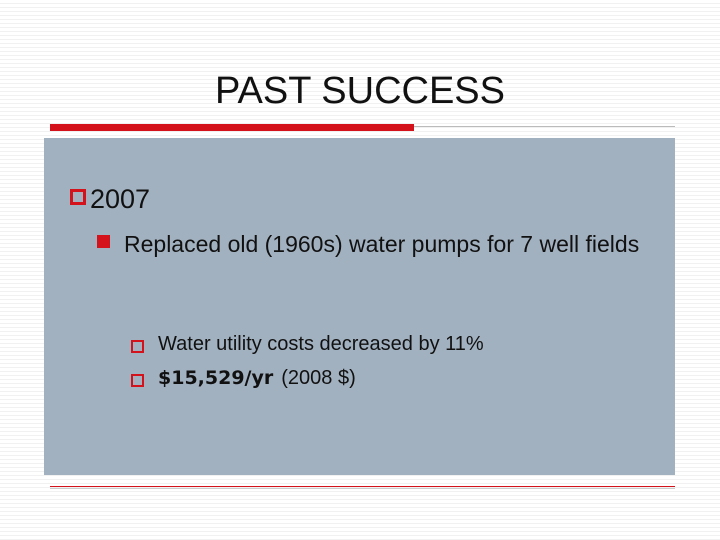  I want to click on footer-rule, so click(362, 486).